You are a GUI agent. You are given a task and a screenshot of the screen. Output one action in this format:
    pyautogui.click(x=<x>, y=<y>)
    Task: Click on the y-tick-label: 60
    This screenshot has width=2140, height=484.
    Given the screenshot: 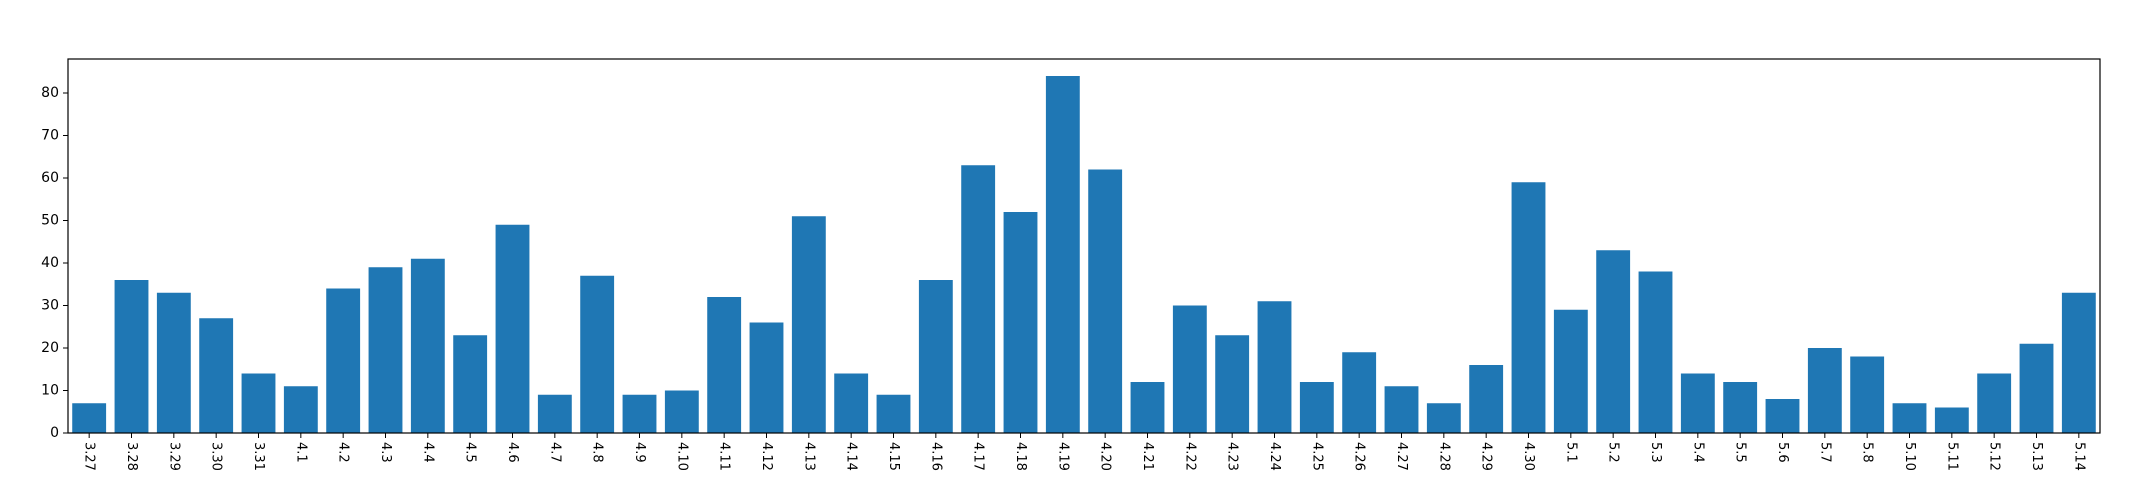 What is the action you would take?
    pyautogui.click(x=50, y=178)
    